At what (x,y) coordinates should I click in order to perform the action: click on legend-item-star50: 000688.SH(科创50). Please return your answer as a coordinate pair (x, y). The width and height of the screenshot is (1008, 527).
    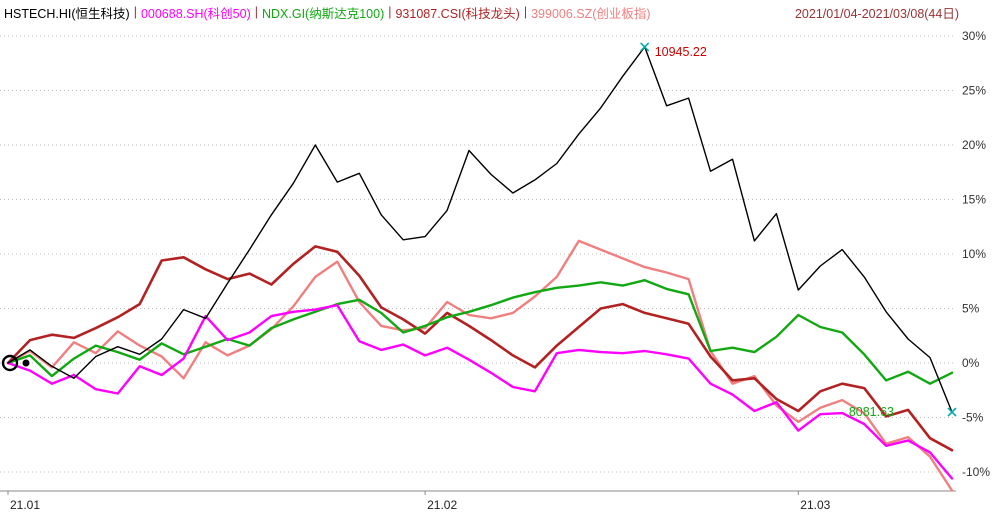
    Looking at the image, I should click on (195, 13).